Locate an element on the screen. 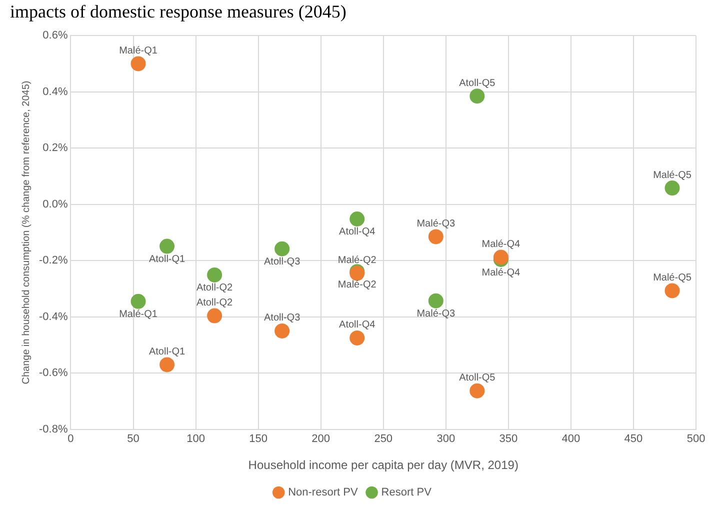 This screenshot has width=710, height=512. x-tick-label: 100 is located at coordinates (195, 439).